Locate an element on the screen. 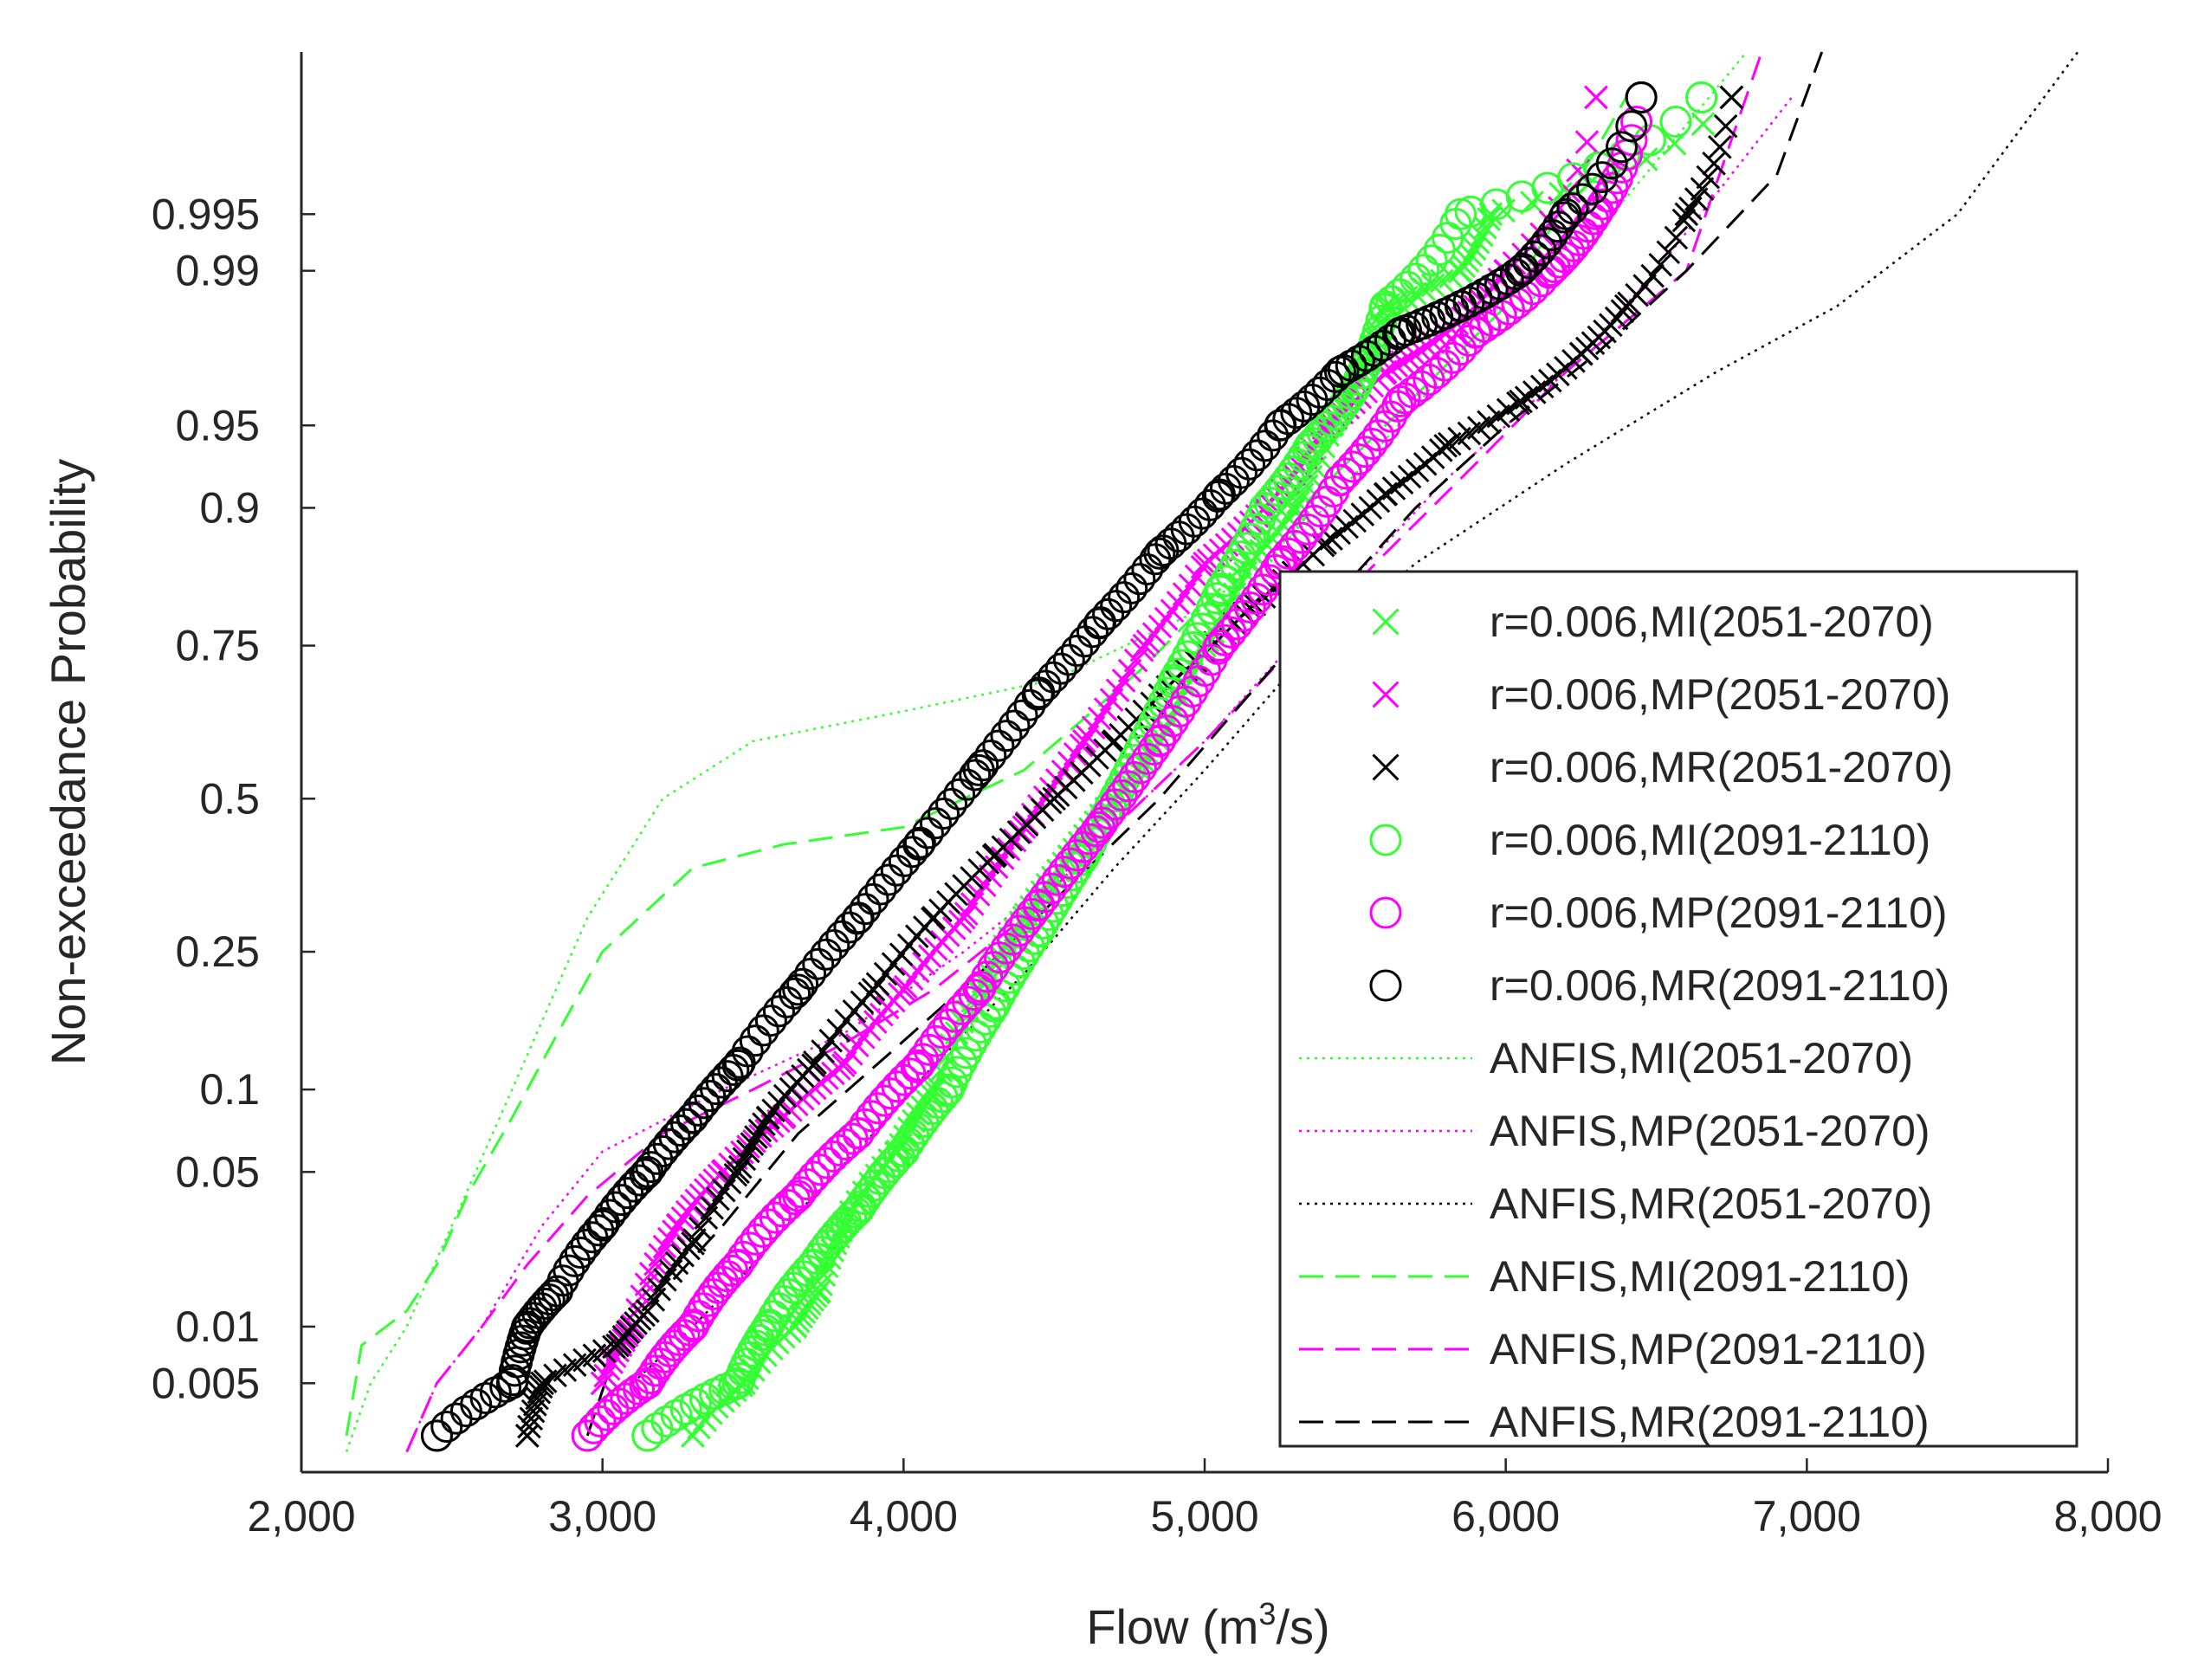 The height and width of the screenshot is (1680, 2198). y-axis-label: Non-exceedance Probability is located at coordinates (68, 762).